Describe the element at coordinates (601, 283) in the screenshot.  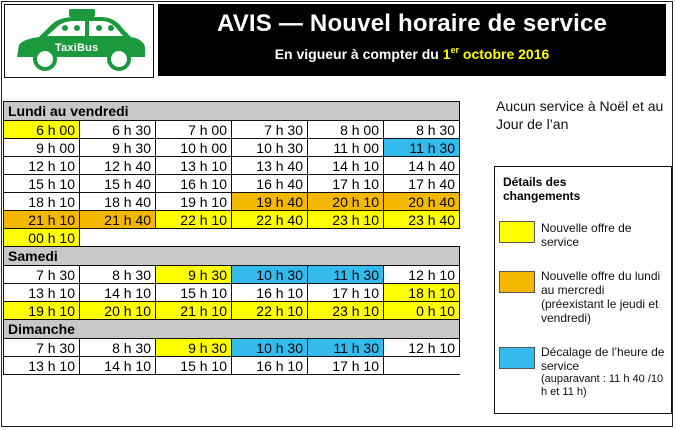
I see `legend-item-mon-wed-text: Nouvelle offre du lundi au mercredi` at that location.